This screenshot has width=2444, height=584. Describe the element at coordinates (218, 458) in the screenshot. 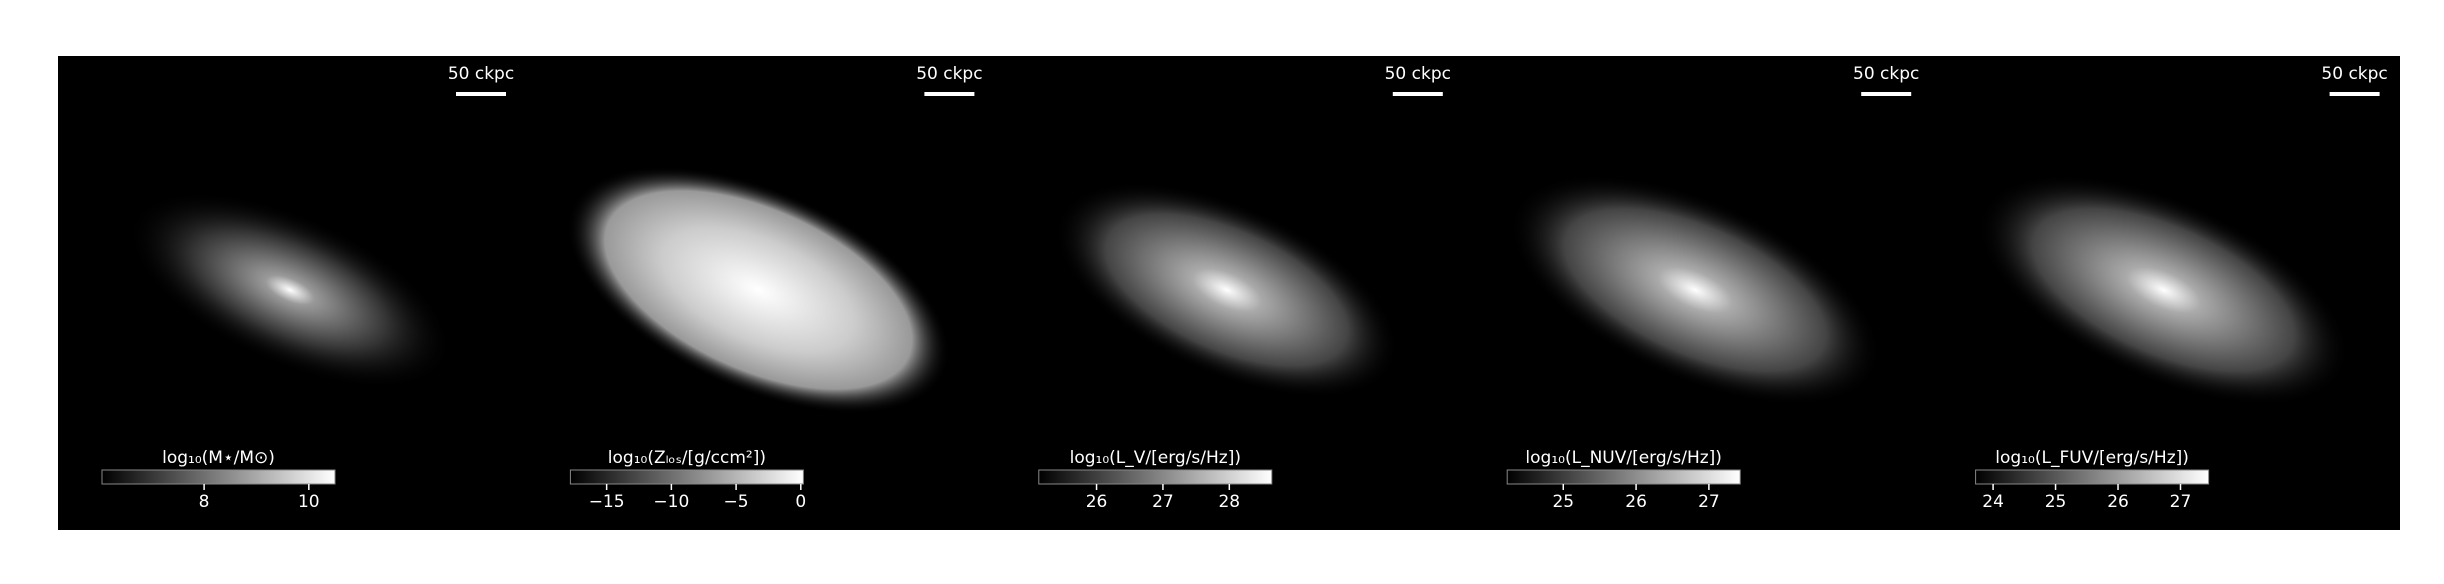

I see `colorbar-label: log₁₀(M⋆/M⊙)` at that location.